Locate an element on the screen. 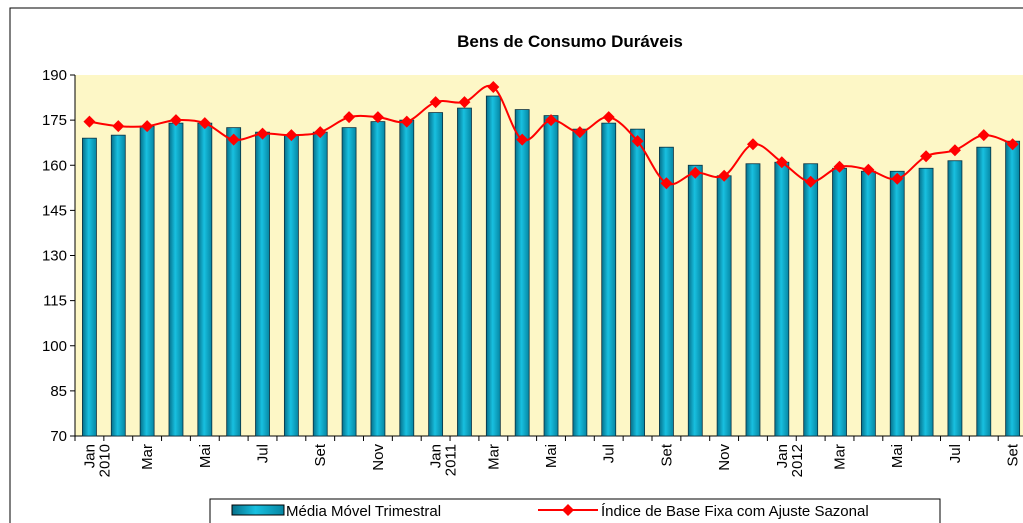  y-tick-label: 190 is located at coordinates (54, 75).